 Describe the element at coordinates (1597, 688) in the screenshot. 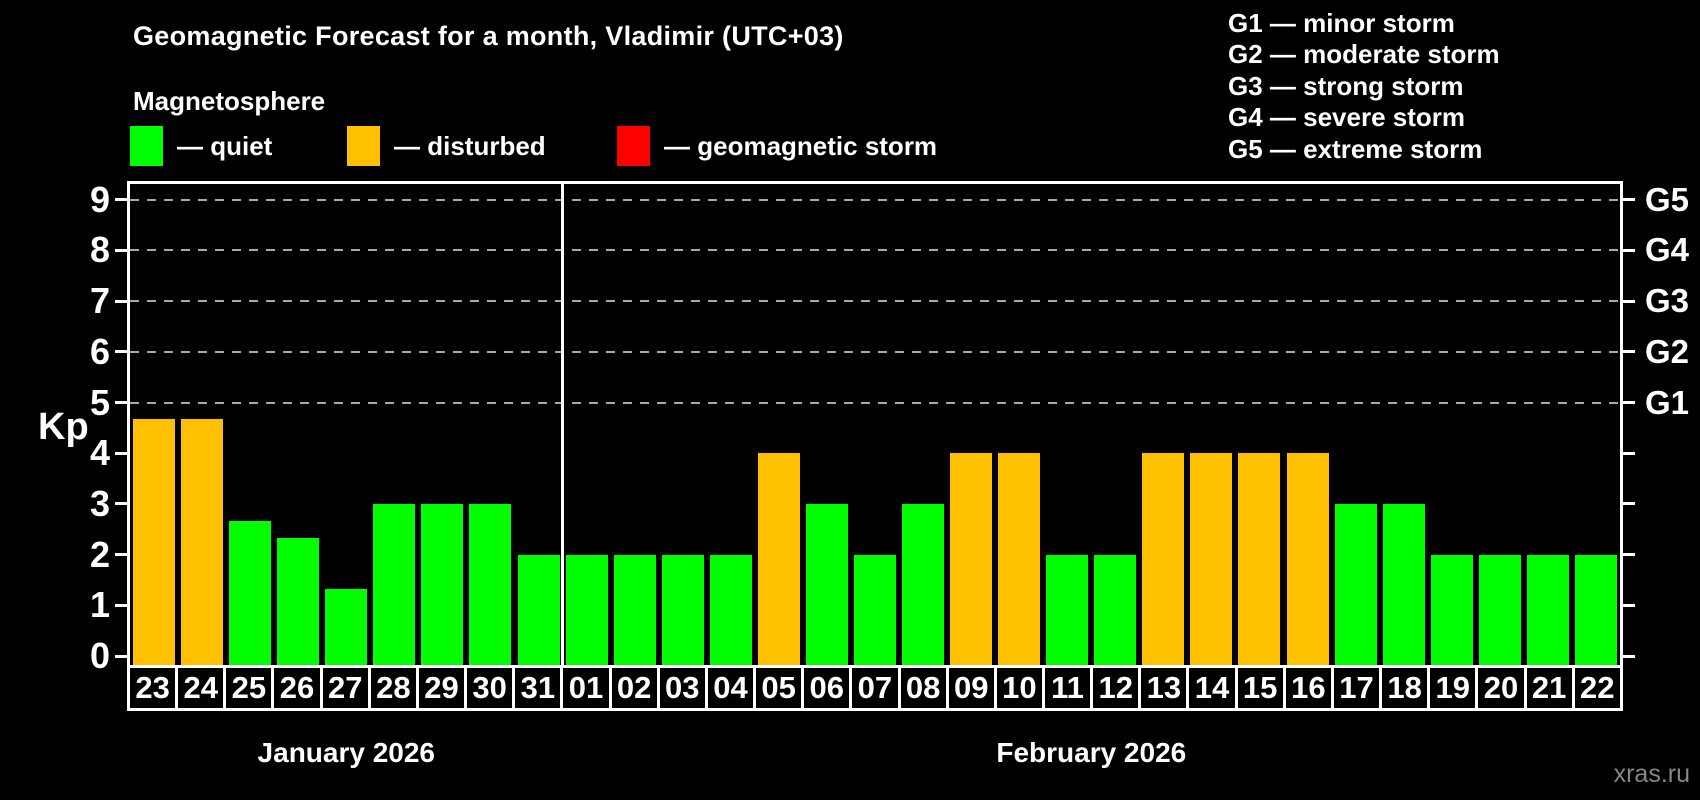

I see `day-label: 22` at that location.